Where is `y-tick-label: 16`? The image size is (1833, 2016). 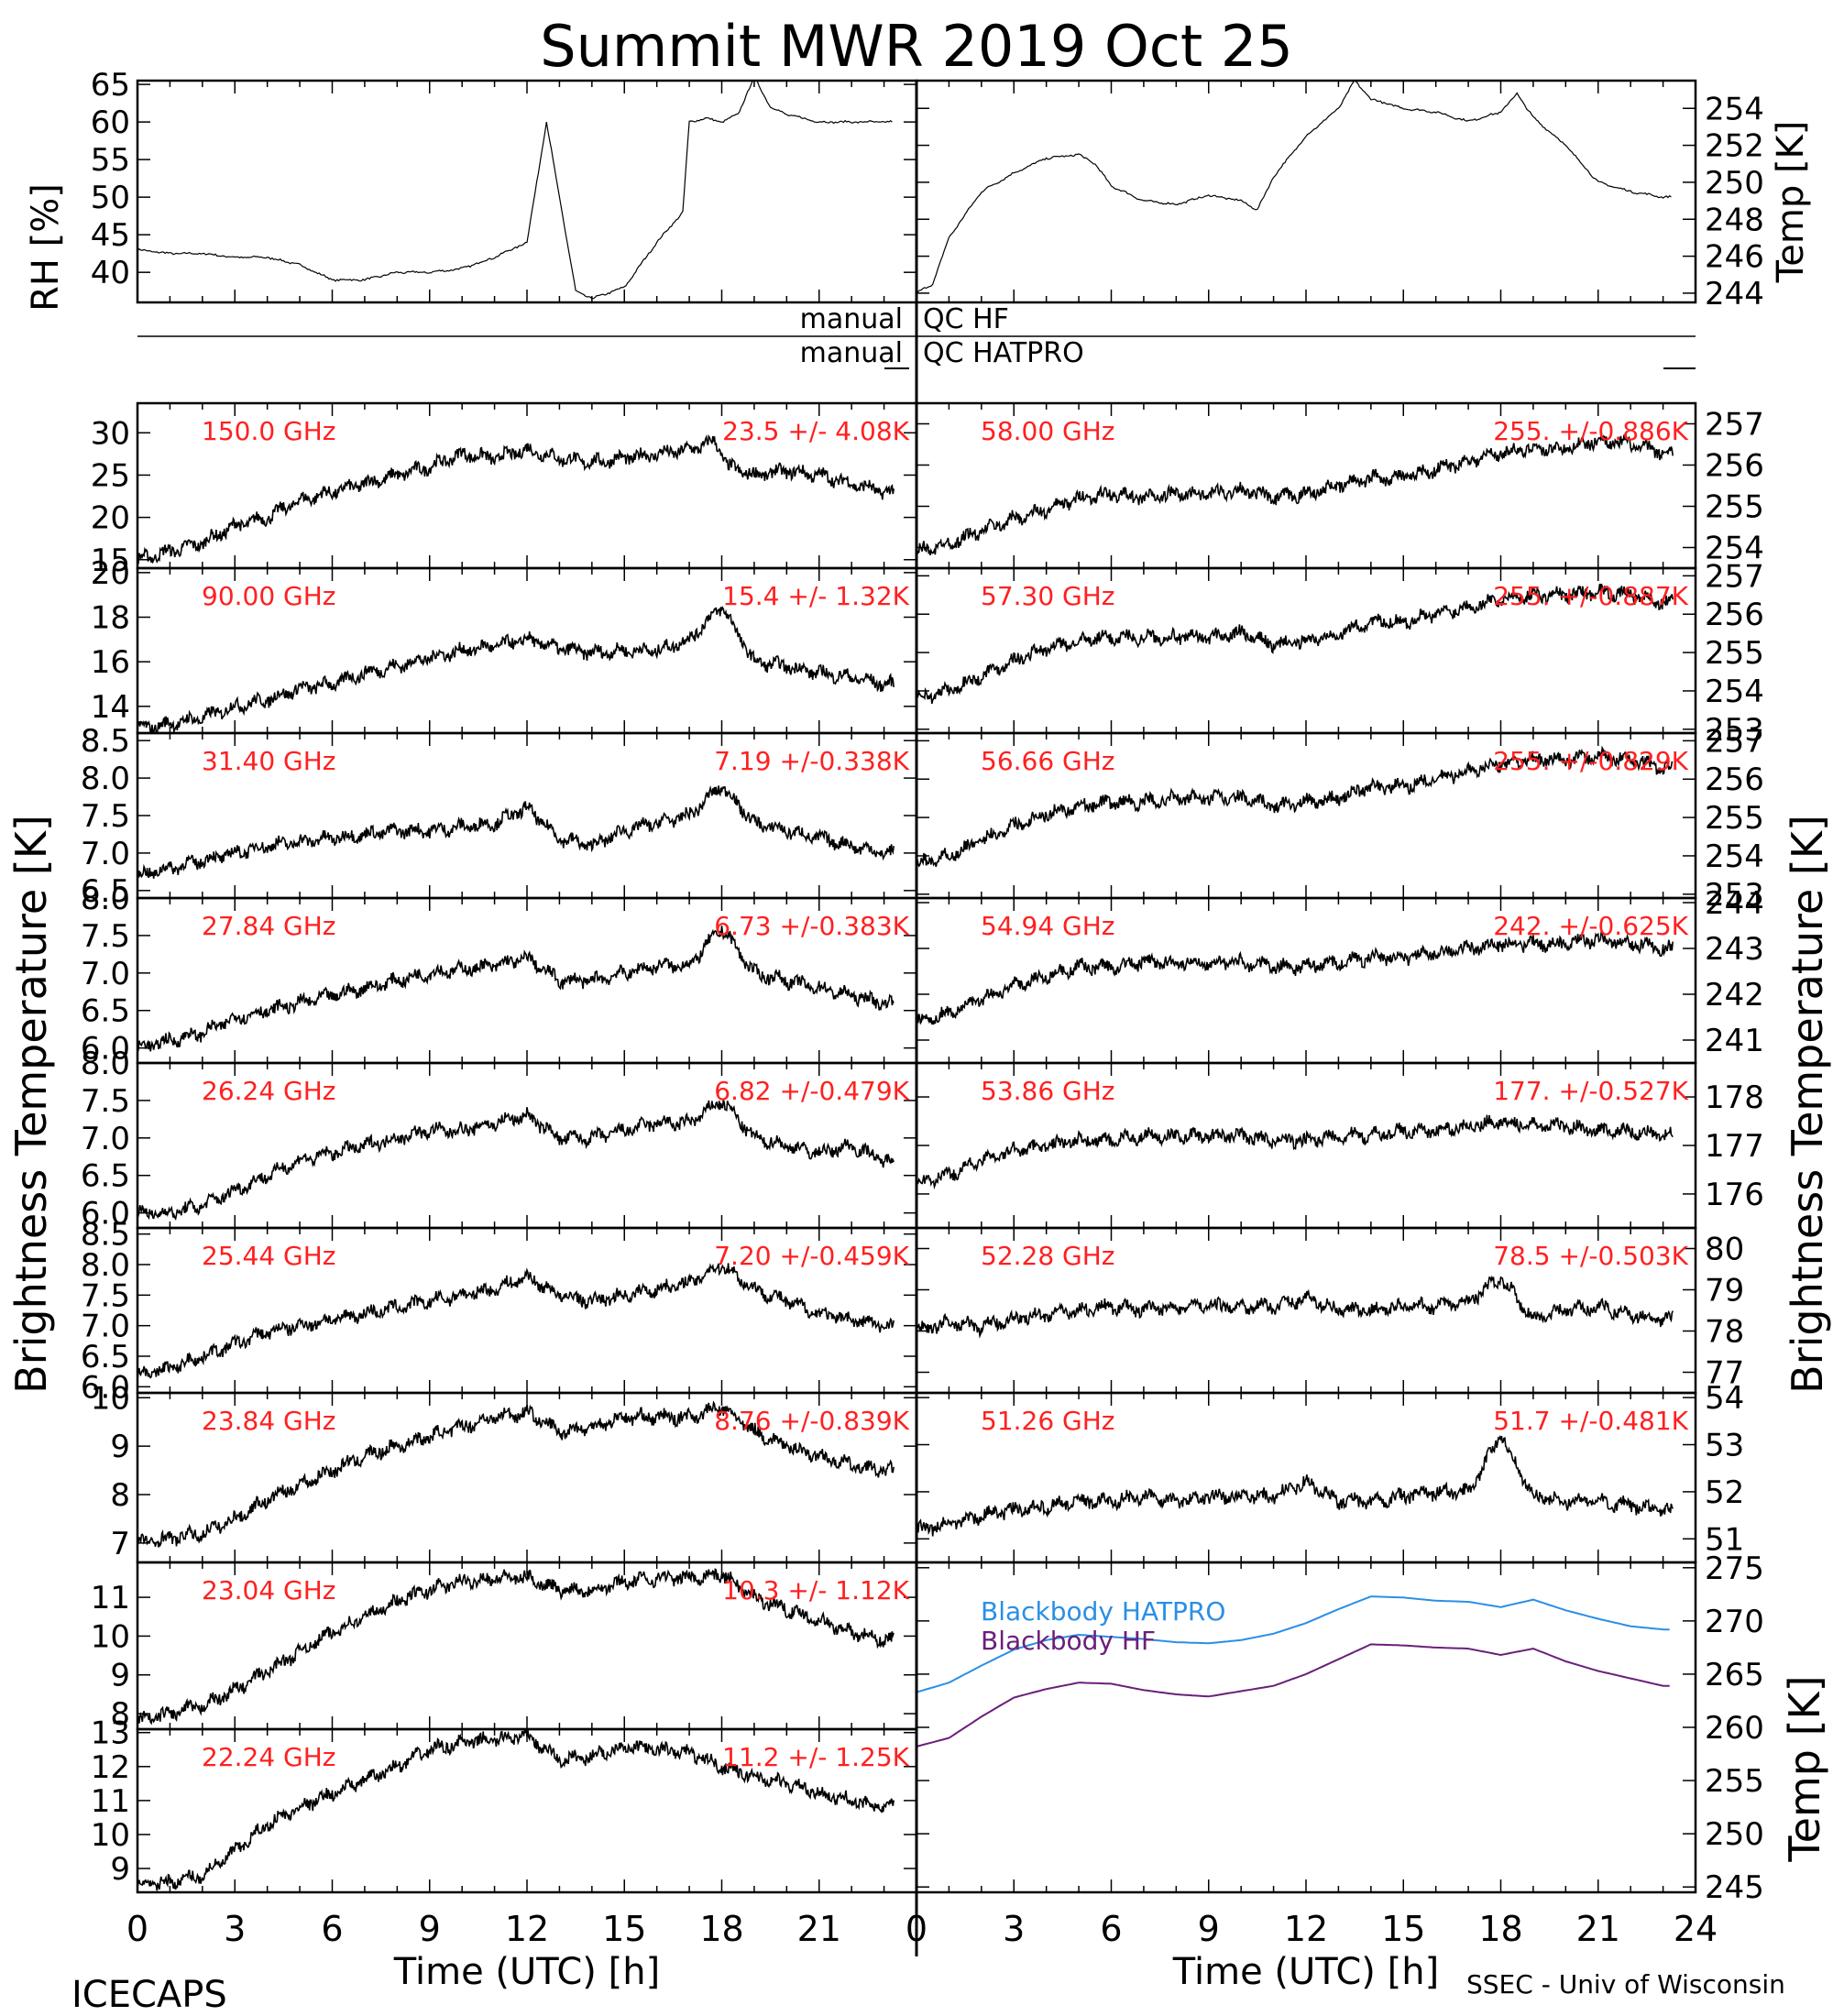
y-tick-label: 16 is located at coordinates (110, 662).